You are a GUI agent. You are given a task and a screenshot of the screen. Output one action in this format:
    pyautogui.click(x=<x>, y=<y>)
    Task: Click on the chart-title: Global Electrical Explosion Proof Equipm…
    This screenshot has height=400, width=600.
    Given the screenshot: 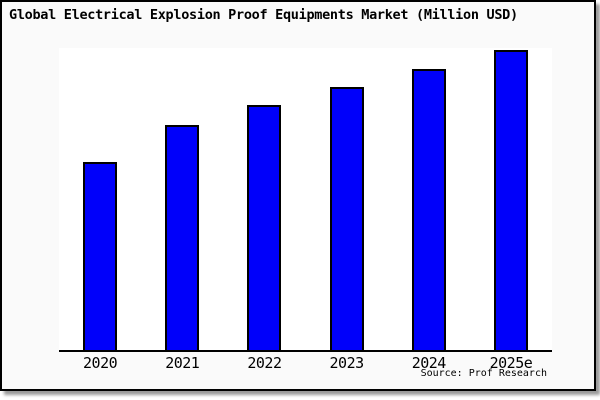 What is the action you would take?
    pyautogui.click(x=263, y=15)
    